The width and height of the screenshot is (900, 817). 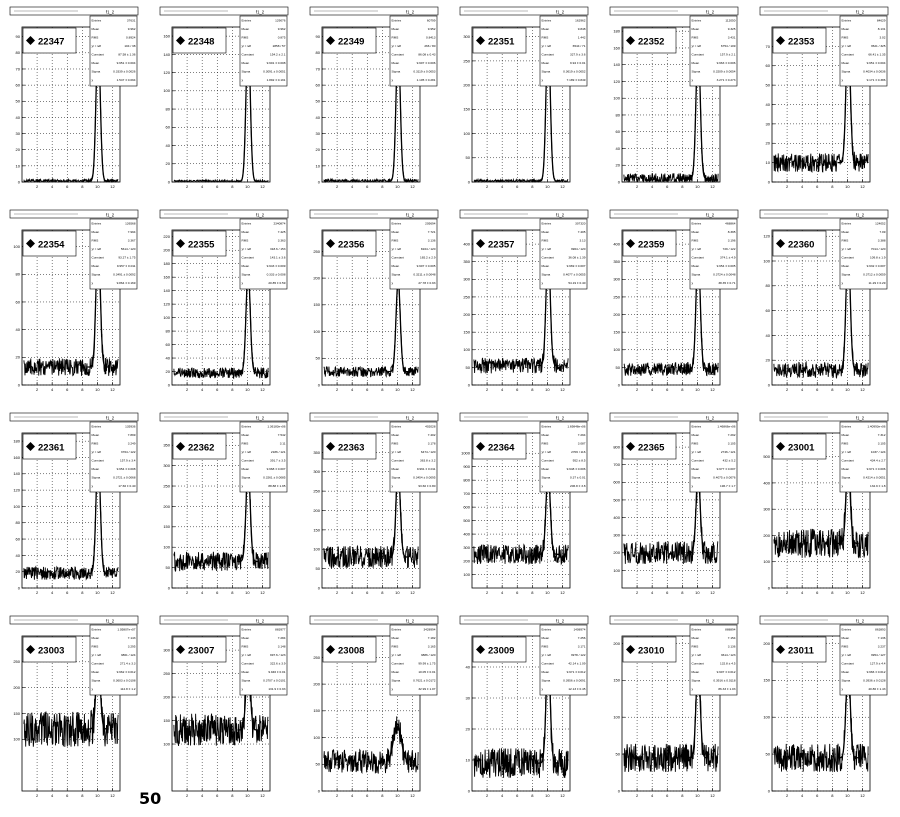 What do you see at coordinates (429, 630) in the screenshot?
I see `stats-value: 3428994` at bounding box center [429, 630].